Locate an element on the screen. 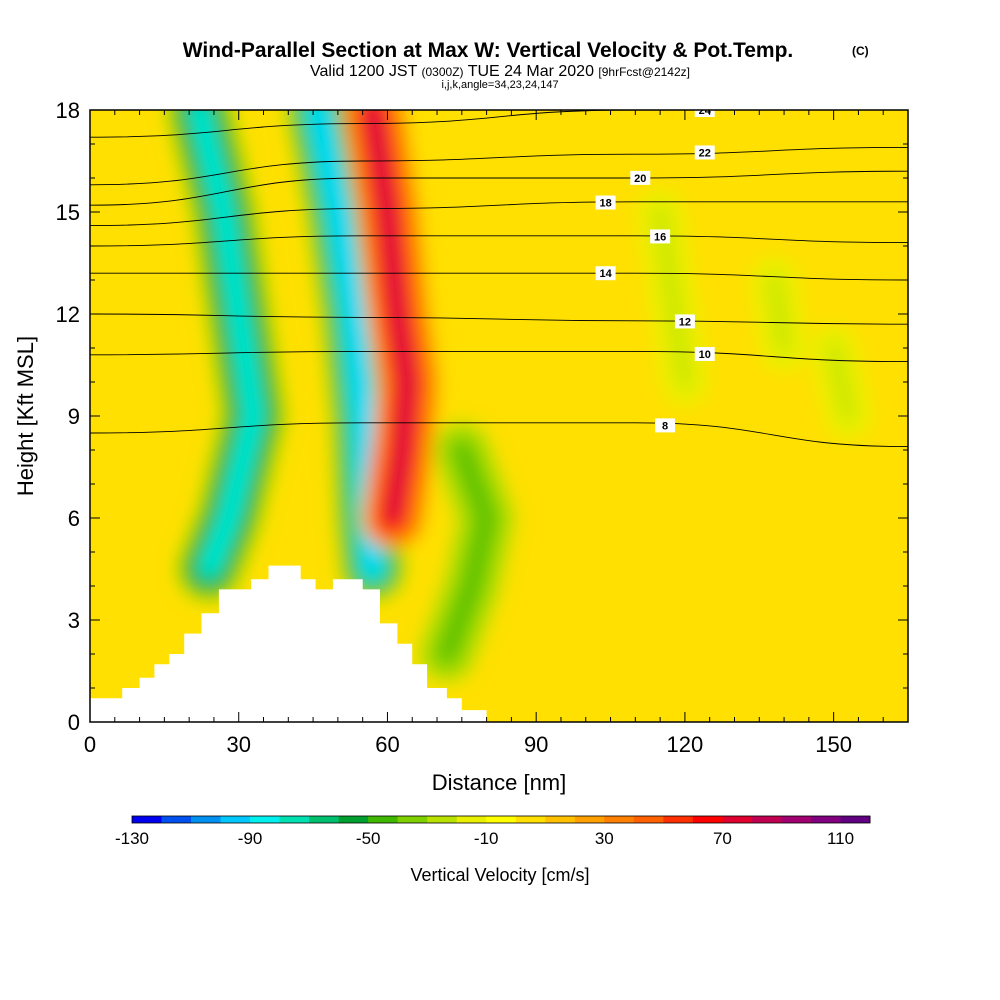  contour-label-20: 20 is located at coordinates (640, 179).